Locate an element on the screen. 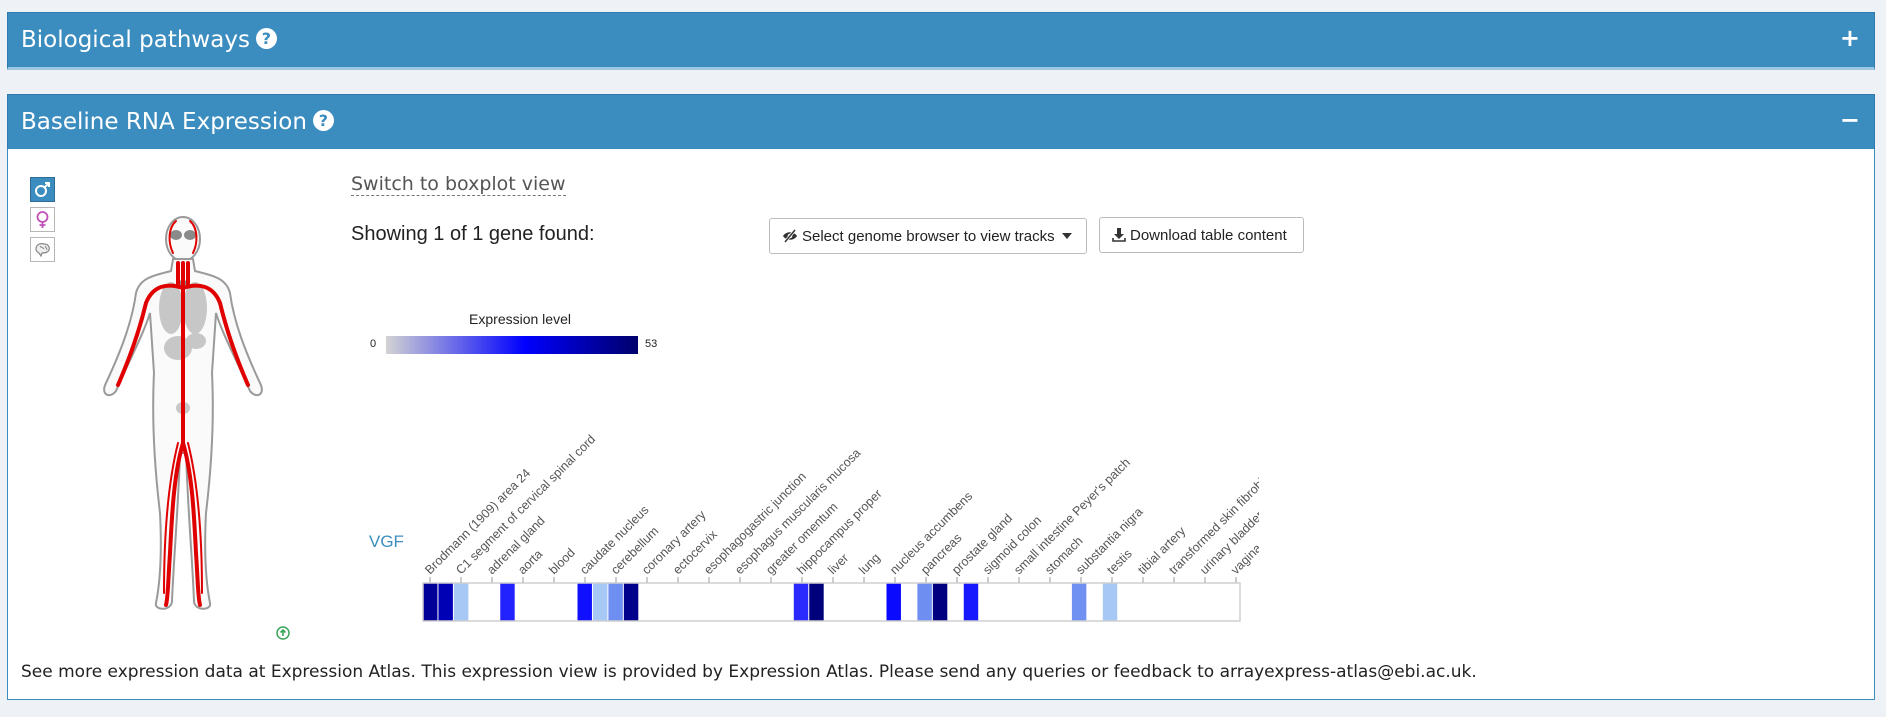  select-genome-browser-label: Select genome browser to view tracks is located at coordinates (928, 236).